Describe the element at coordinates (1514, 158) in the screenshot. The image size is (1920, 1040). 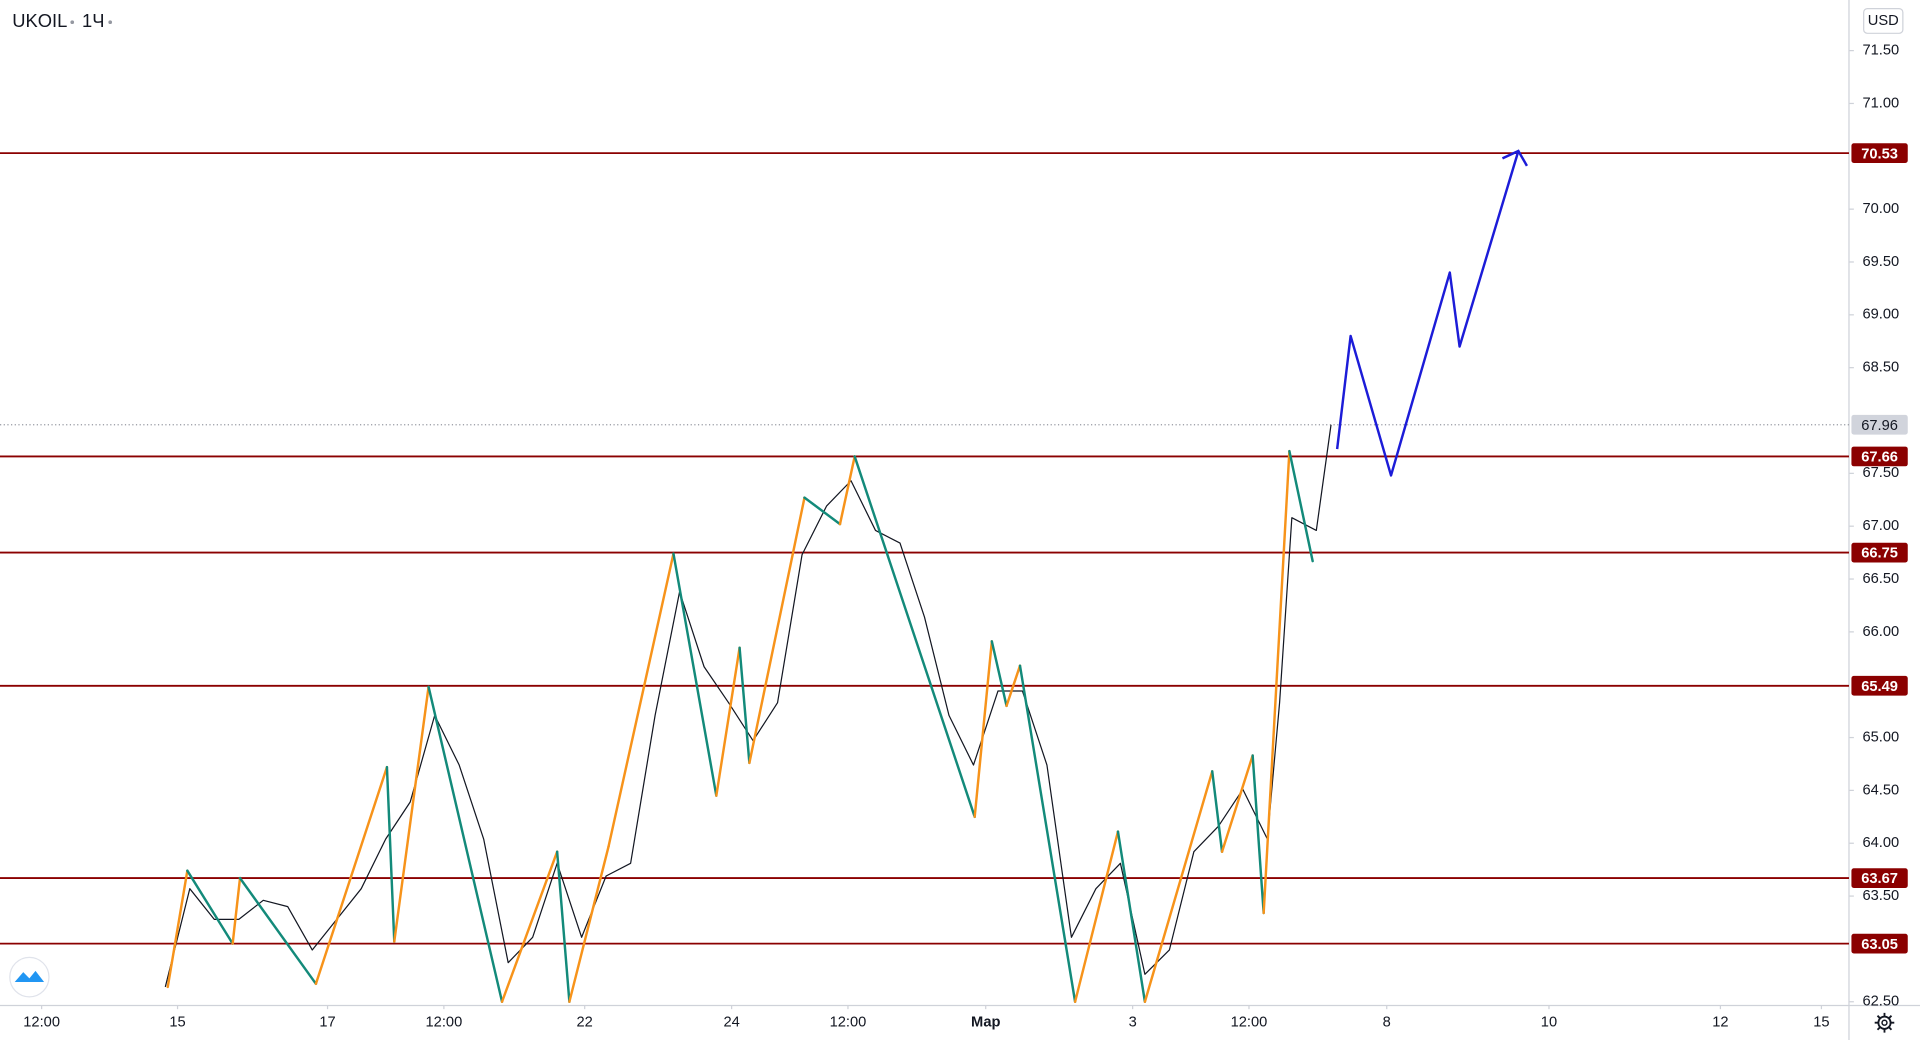
I see `projection-arrowhead` at that location.